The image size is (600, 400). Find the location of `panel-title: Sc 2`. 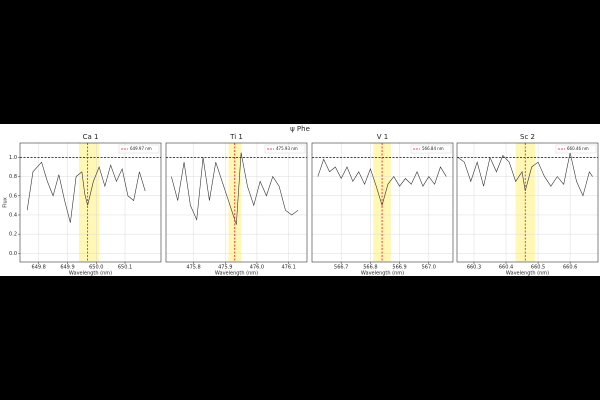

panel-title: Sc 2 is located at coordinates (527, 137).